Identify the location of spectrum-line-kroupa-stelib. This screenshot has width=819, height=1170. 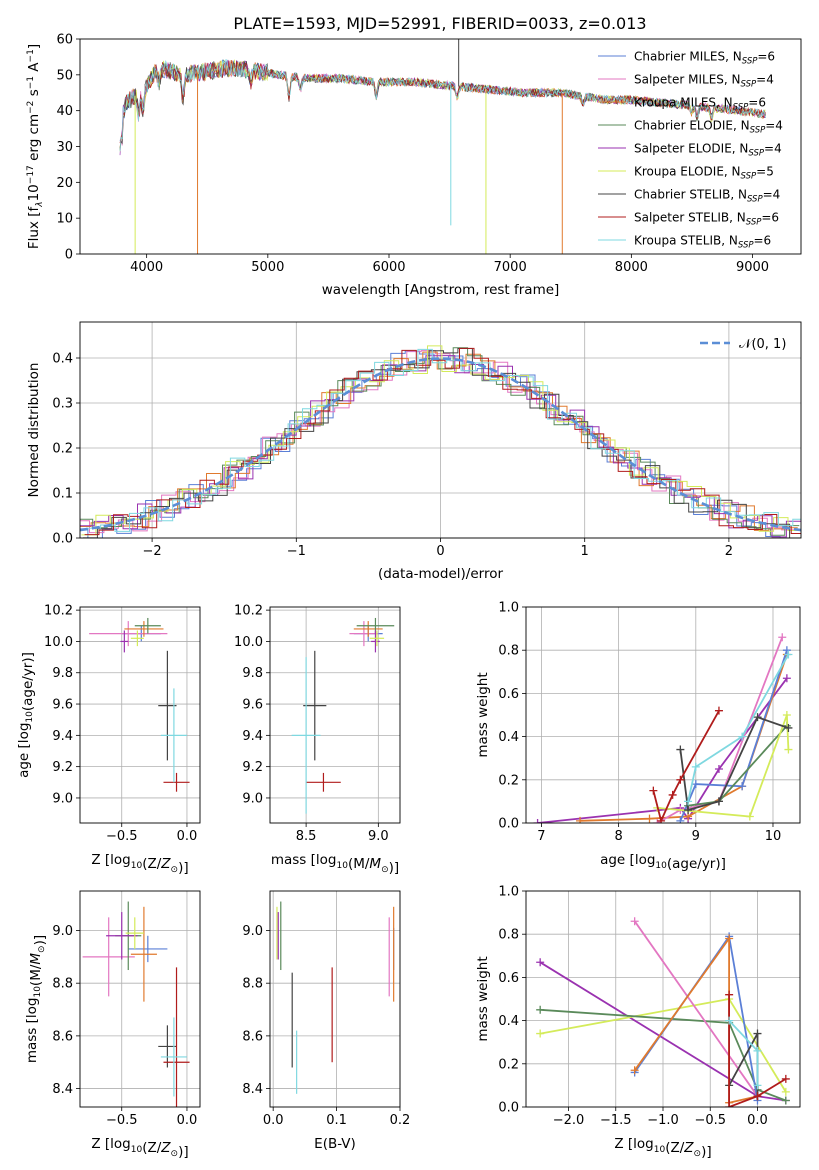
(442, 105).